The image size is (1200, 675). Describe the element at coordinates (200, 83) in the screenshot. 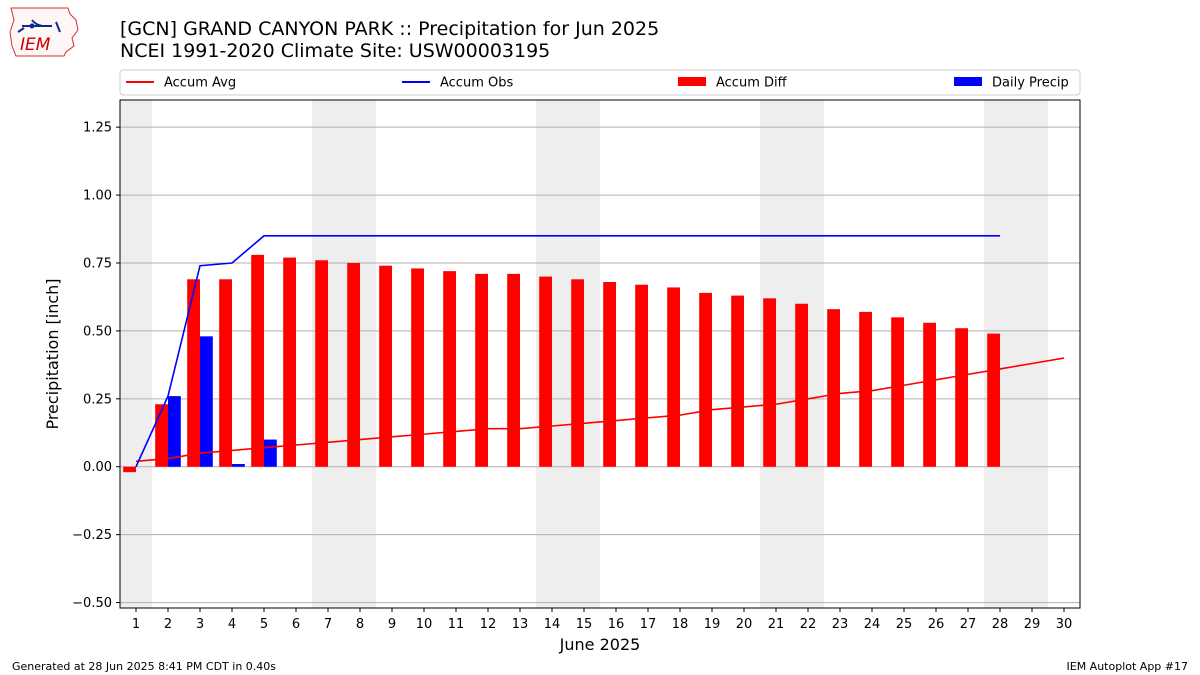

I see `legend-label-accum-avg: Accum Avg` at that location.